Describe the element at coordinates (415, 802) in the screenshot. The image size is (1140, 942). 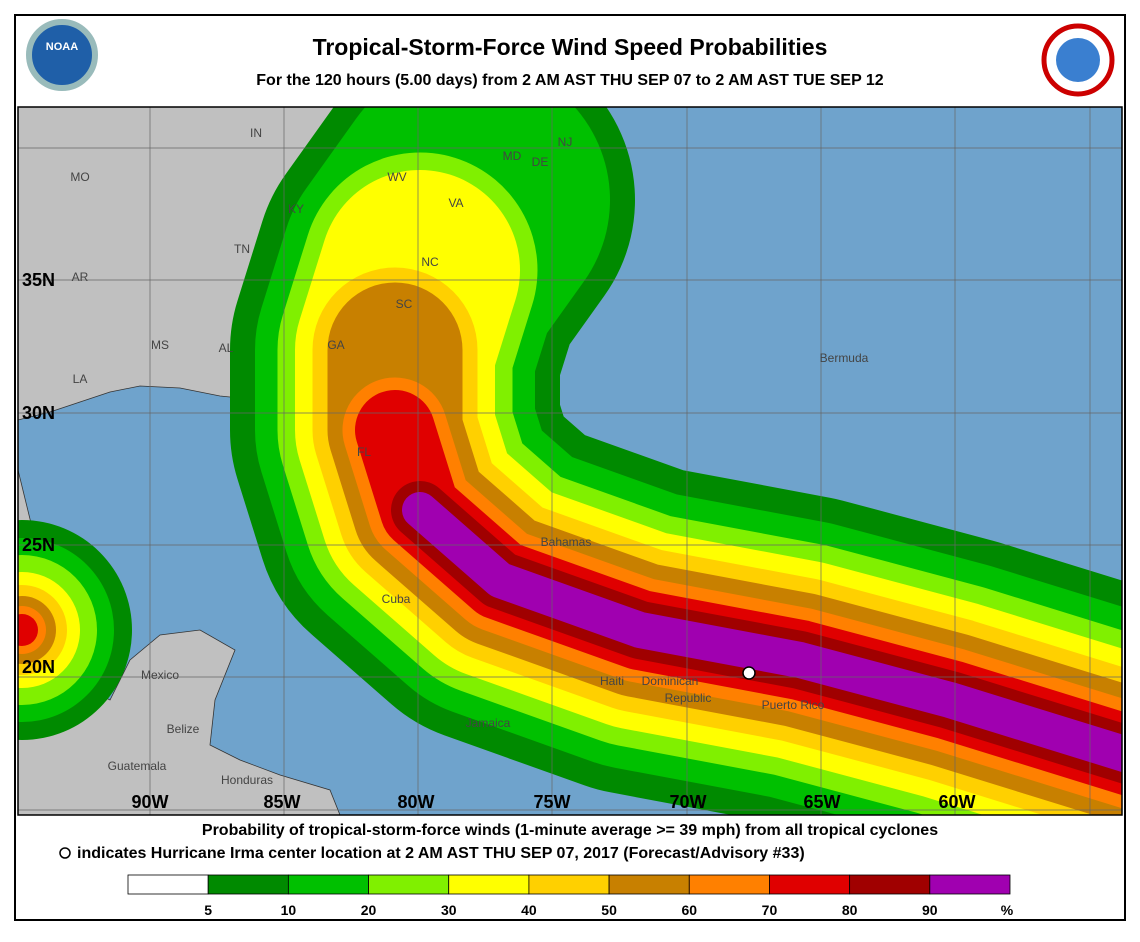
I see `longitude-label: 80W` at that location.